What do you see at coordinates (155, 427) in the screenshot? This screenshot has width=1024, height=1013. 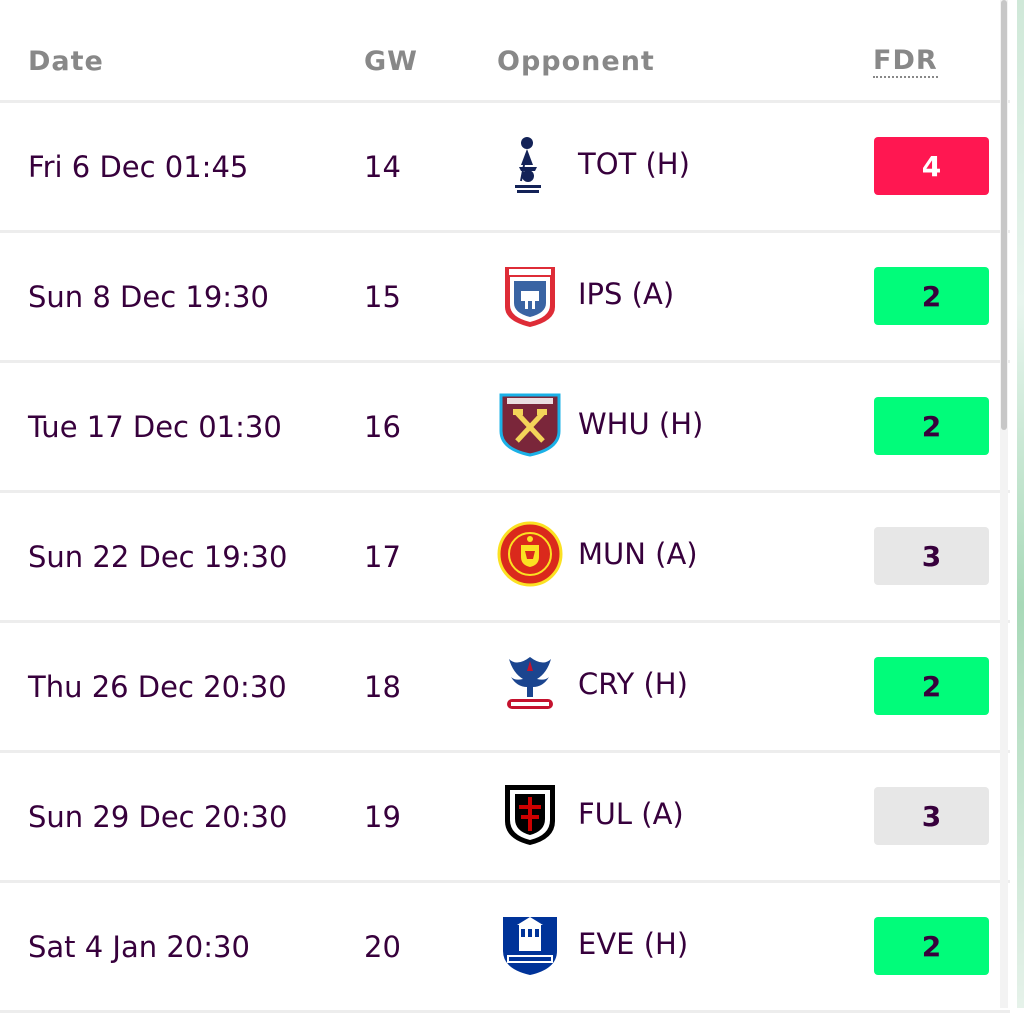 I see `fixture-date: Tue 17 Dec 01:30` at bounding box center [155, 427].